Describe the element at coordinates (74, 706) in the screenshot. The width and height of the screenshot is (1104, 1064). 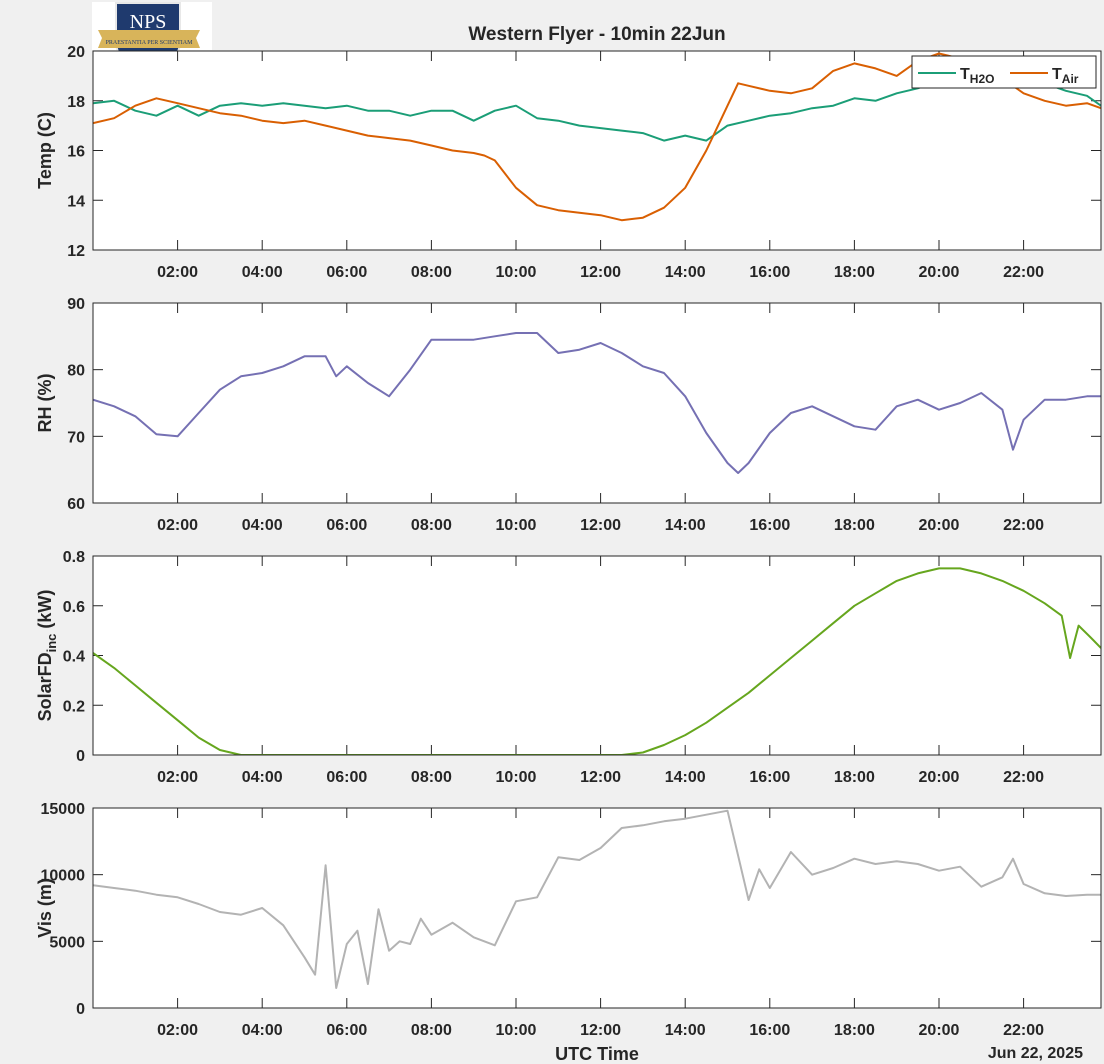
I see `y-tick-label: 0.2` at that location.